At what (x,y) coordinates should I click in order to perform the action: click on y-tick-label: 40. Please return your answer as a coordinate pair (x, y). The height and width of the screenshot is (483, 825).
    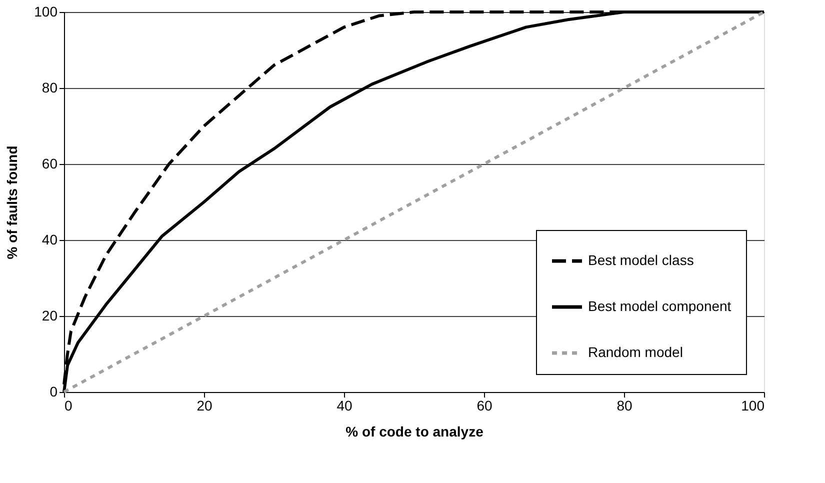
    Looking at the image, I should click on (50, 240).